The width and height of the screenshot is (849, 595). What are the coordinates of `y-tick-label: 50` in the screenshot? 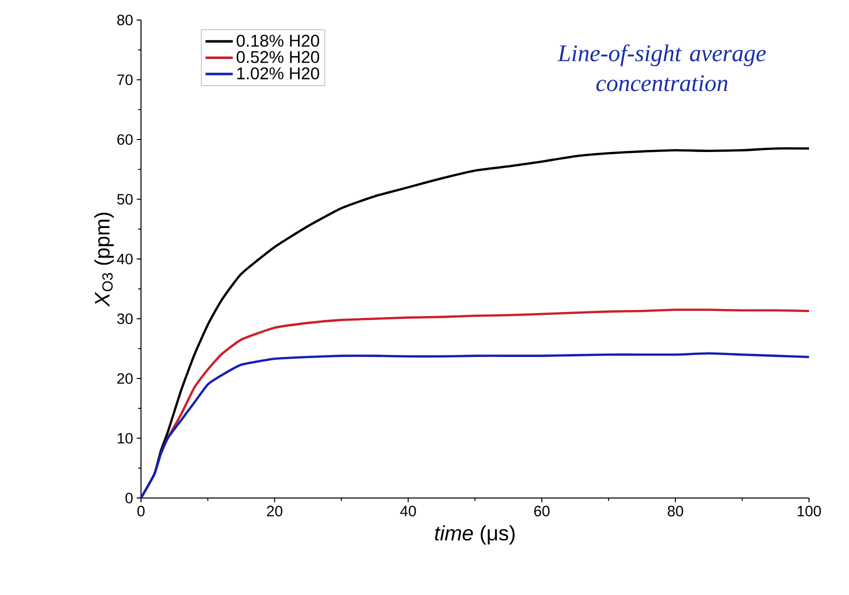 It's located at (125, 199).